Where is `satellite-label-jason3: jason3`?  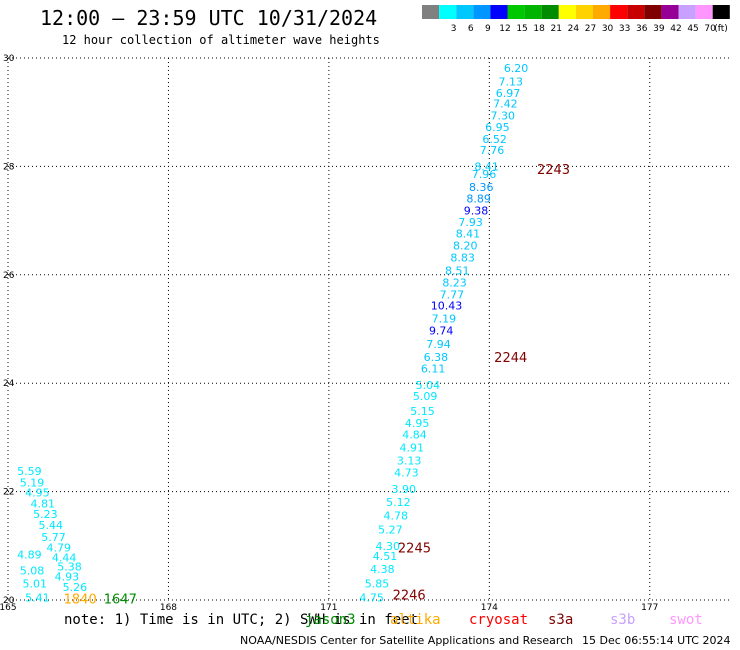
satellite-label-jason3: jason3 is located at coordinates (330, 620).